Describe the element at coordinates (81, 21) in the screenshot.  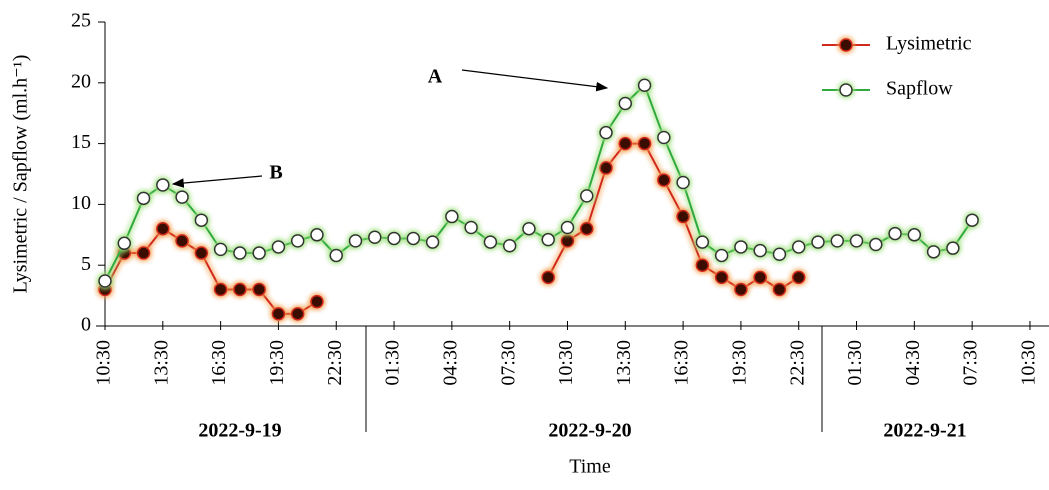
I see `y-tick-label: 25` at that location.